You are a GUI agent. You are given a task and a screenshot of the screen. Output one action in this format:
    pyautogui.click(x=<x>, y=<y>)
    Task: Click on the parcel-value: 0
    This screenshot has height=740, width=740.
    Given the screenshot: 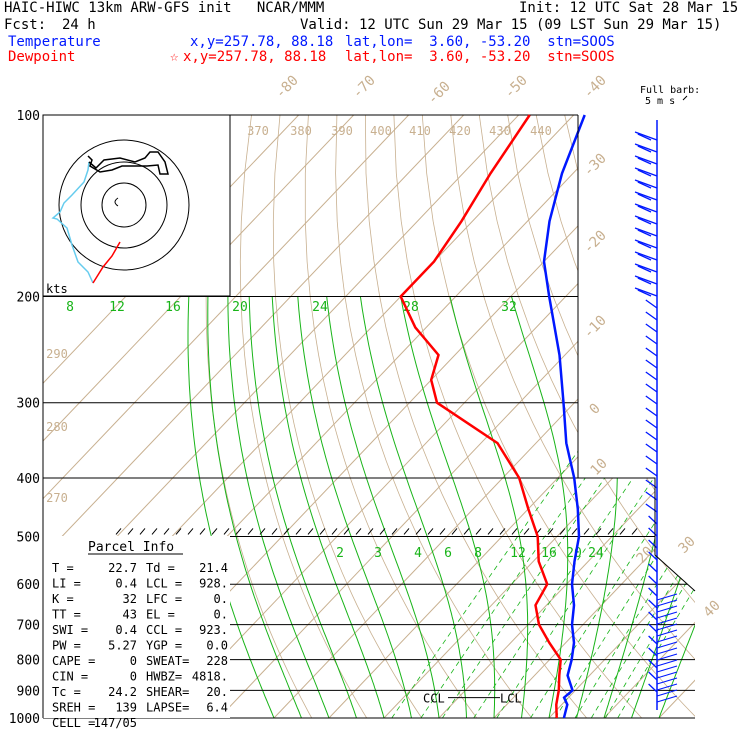 What is the action you would take?
    pyautogui.click(x=133, y=677)
    